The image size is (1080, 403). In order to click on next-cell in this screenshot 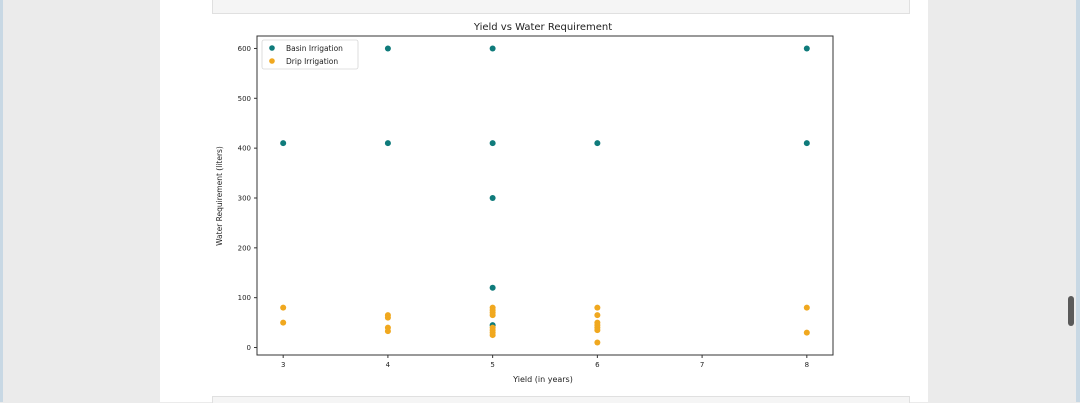, I will do `click(561, 399)`.